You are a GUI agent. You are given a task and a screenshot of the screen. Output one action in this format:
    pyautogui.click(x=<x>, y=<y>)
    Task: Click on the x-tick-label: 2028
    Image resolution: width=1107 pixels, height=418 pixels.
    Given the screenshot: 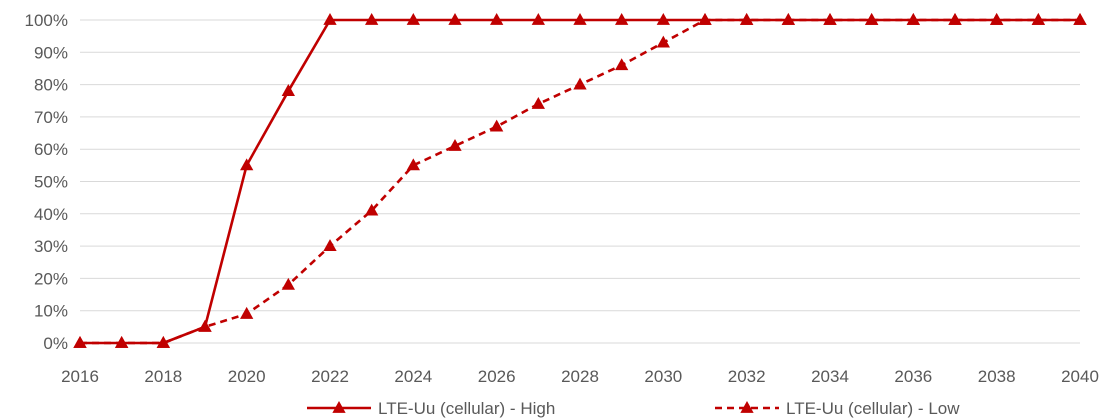 What is the action you would take?
    pyautogui.click(x=580, y=376)
    